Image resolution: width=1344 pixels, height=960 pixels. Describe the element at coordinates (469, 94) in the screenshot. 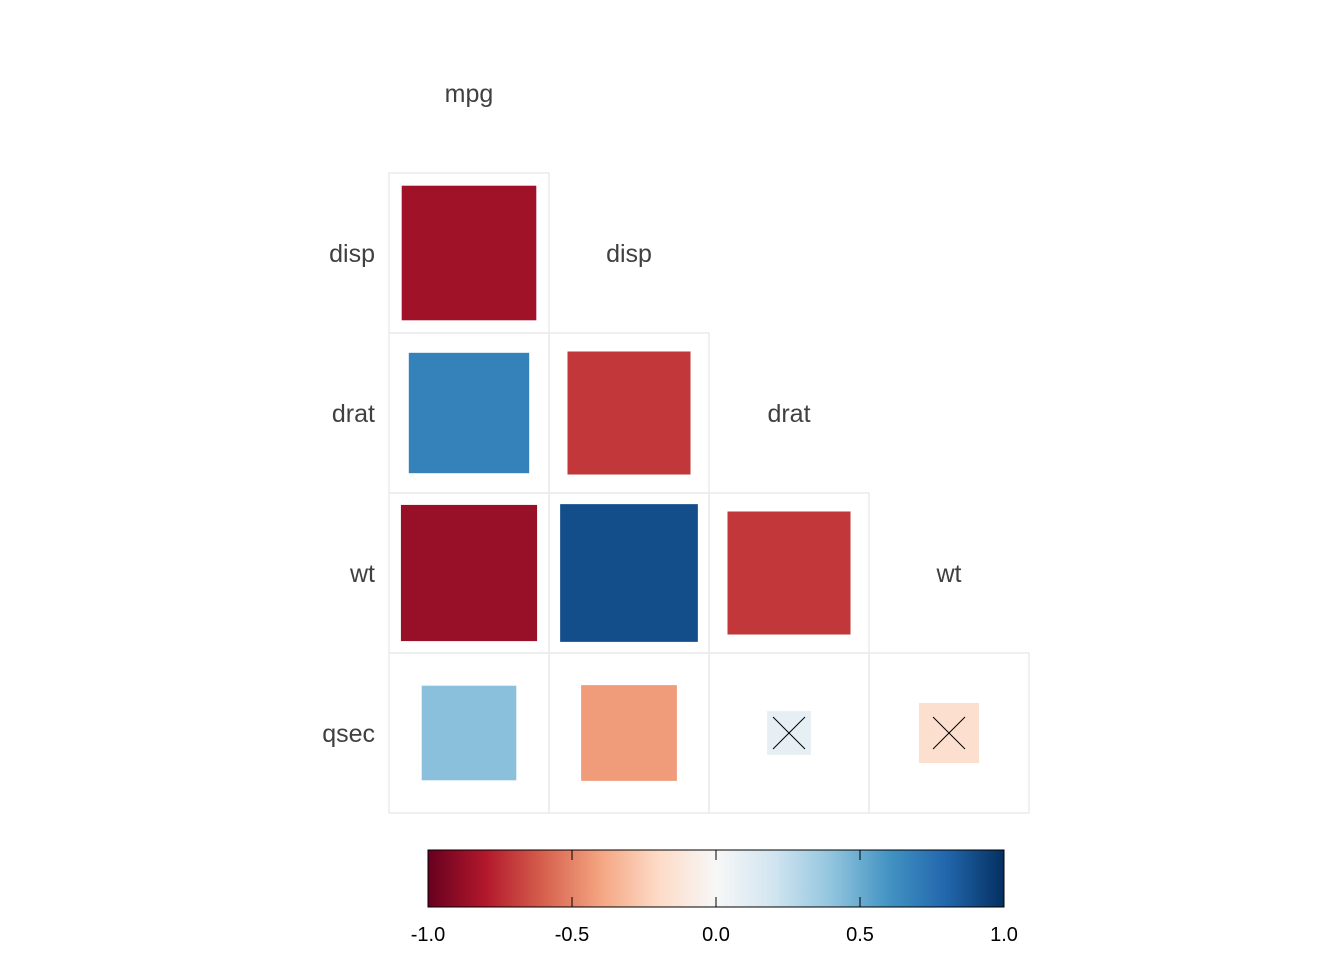

I see `diagonal-label-mpg: mpg` at that location.